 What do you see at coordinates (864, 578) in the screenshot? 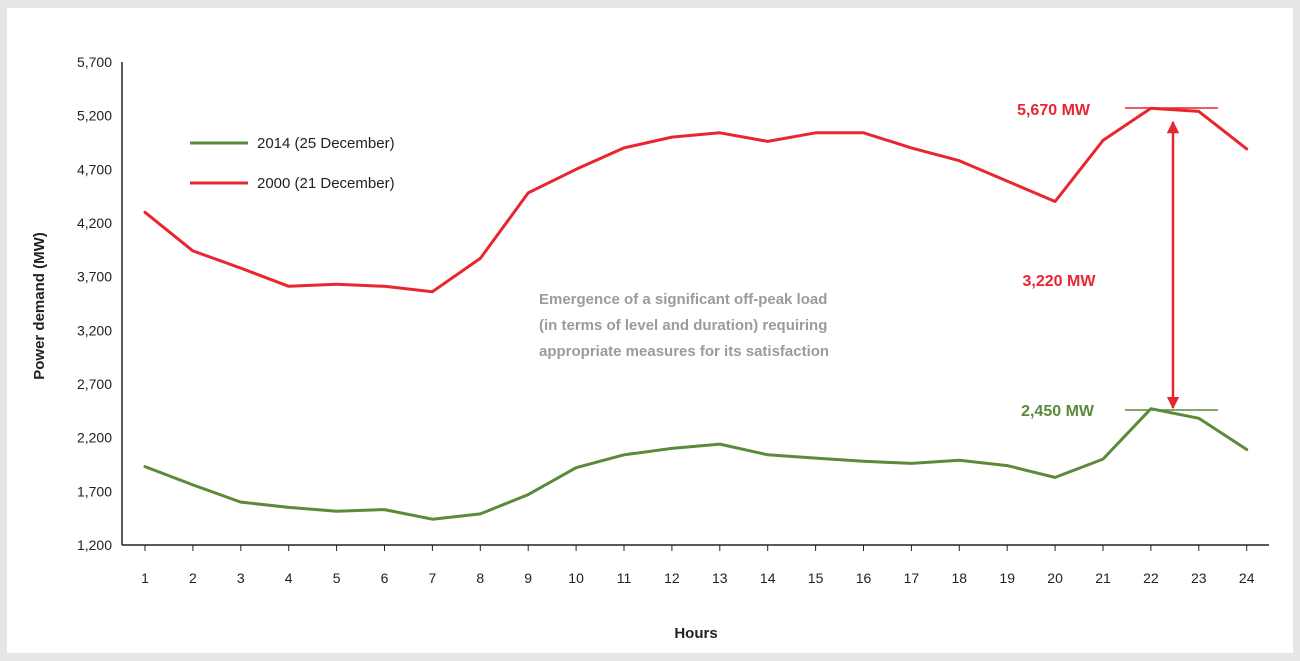
I see `x-tick-label: 16` at bounding box center [864, 578].